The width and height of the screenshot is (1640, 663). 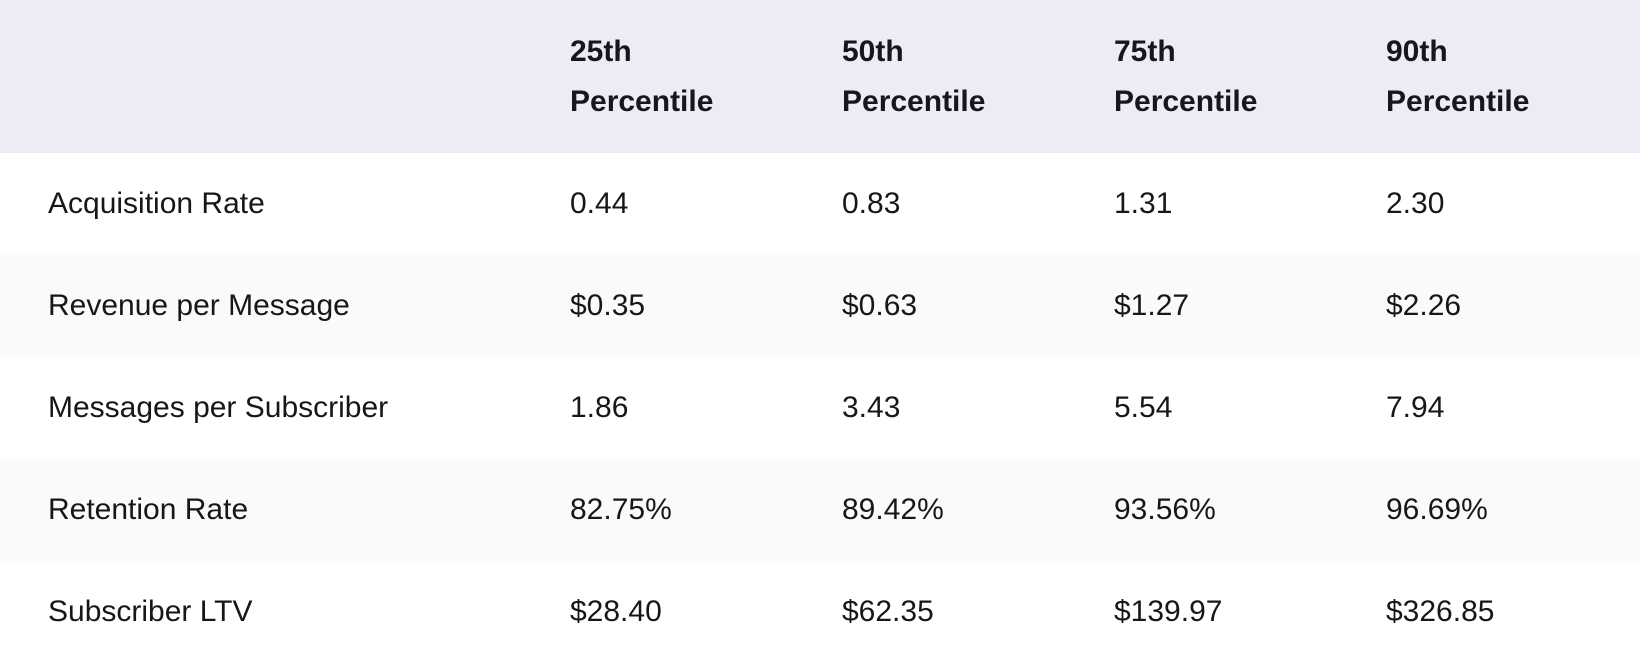 What do you see at coordinates (1143, 203) in the screenshot?
I see `cell-value: 1.31` at bounding box center [1143, 203].